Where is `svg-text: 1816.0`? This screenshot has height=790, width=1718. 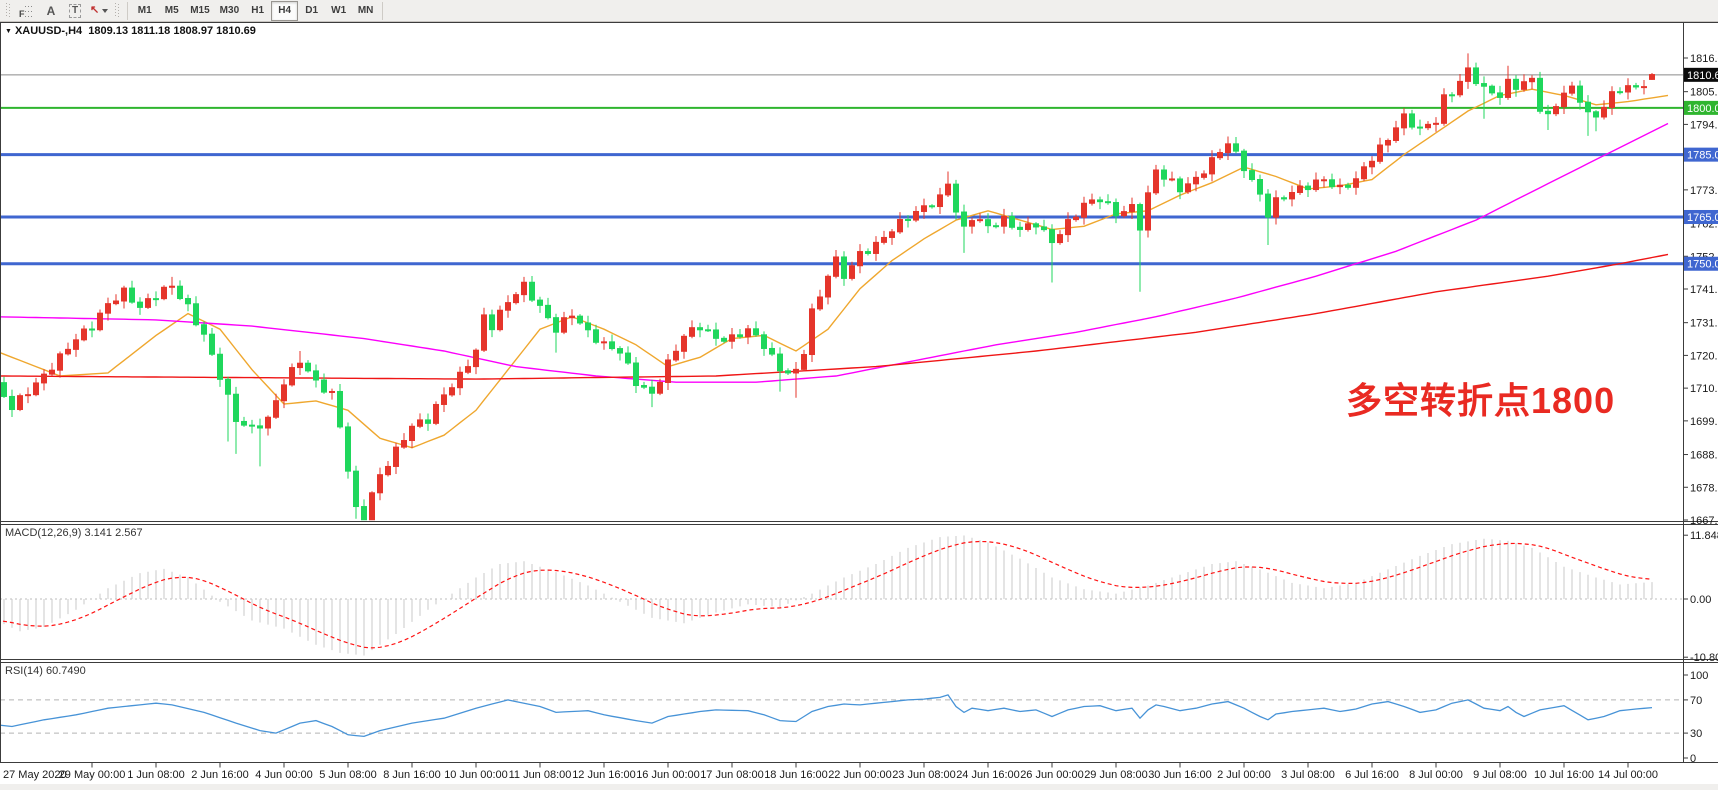 svg-text: 1816.0 is located at coordinates (1704, 59).